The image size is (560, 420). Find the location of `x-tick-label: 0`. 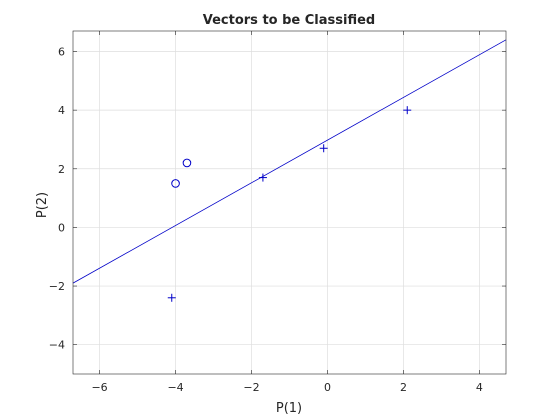

x-tick-label: 0 is located at coordinates (327, 387).